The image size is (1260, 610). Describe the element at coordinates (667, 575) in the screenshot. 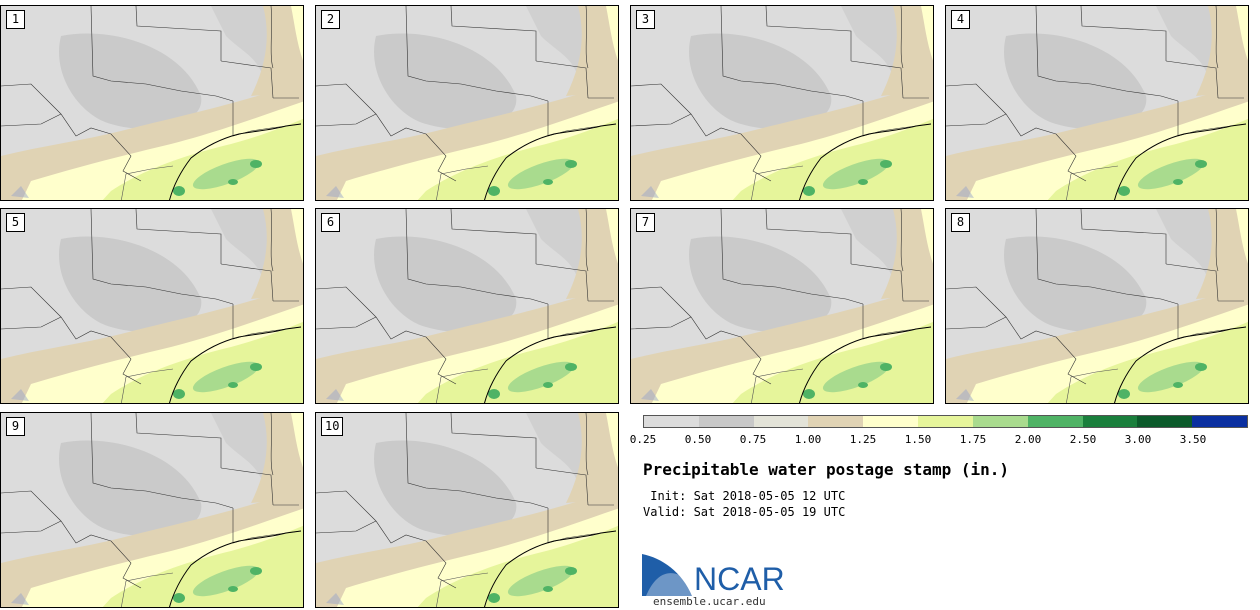

I see `ncar-logo-swoosh` at that location.